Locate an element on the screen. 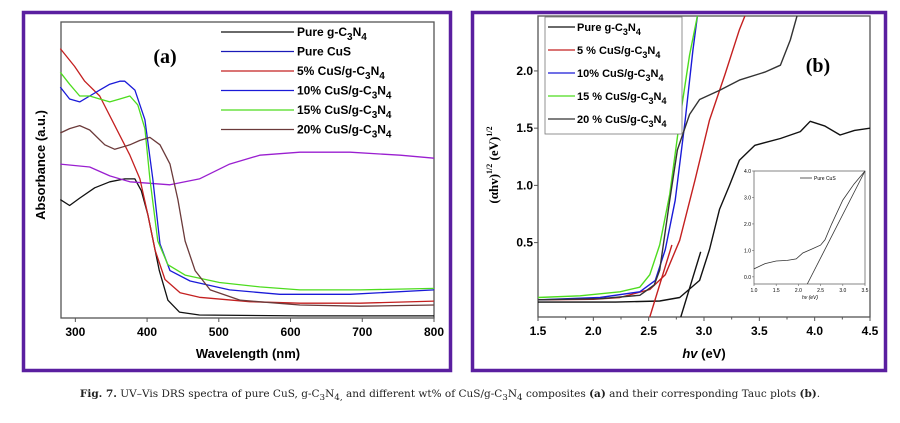  inset-legend-label: Pure CuS is located at coordinates (825, 179).